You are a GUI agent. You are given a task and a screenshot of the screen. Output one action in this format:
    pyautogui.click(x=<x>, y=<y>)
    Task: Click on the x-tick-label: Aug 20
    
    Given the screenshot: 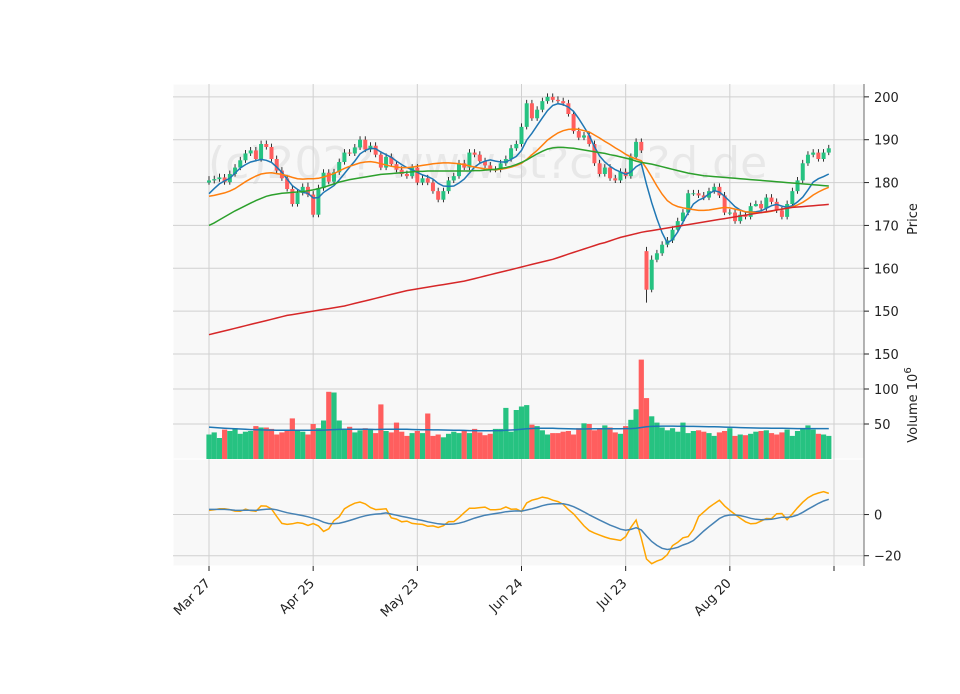 What is the action you would take?
    pyautogui.click(x=712, y=597)
    